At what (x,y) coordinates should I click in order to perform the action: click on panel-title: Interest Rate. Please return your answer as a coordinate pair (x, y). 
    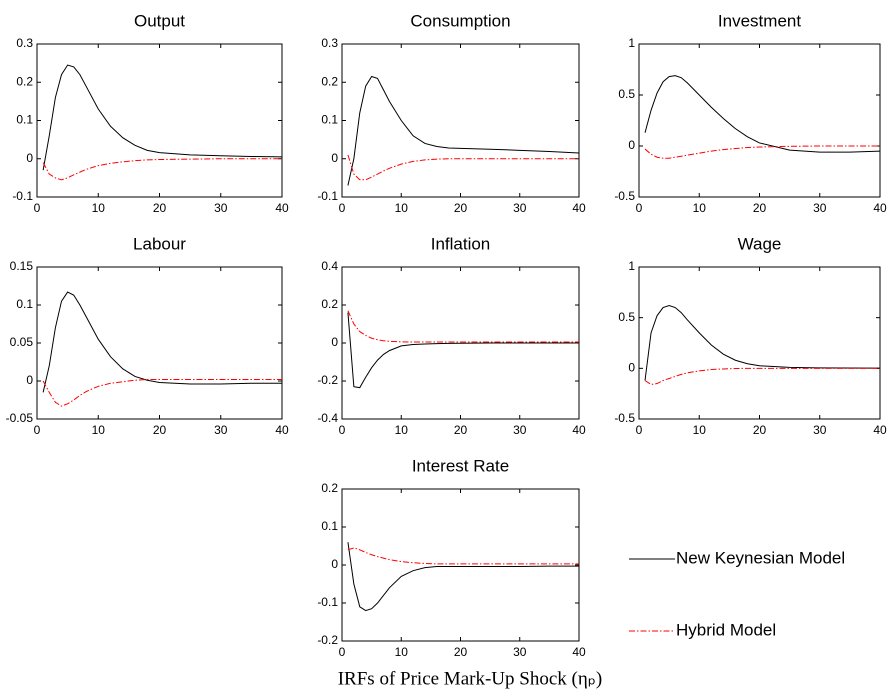
    Looking at the image, I should click on (460, 465).